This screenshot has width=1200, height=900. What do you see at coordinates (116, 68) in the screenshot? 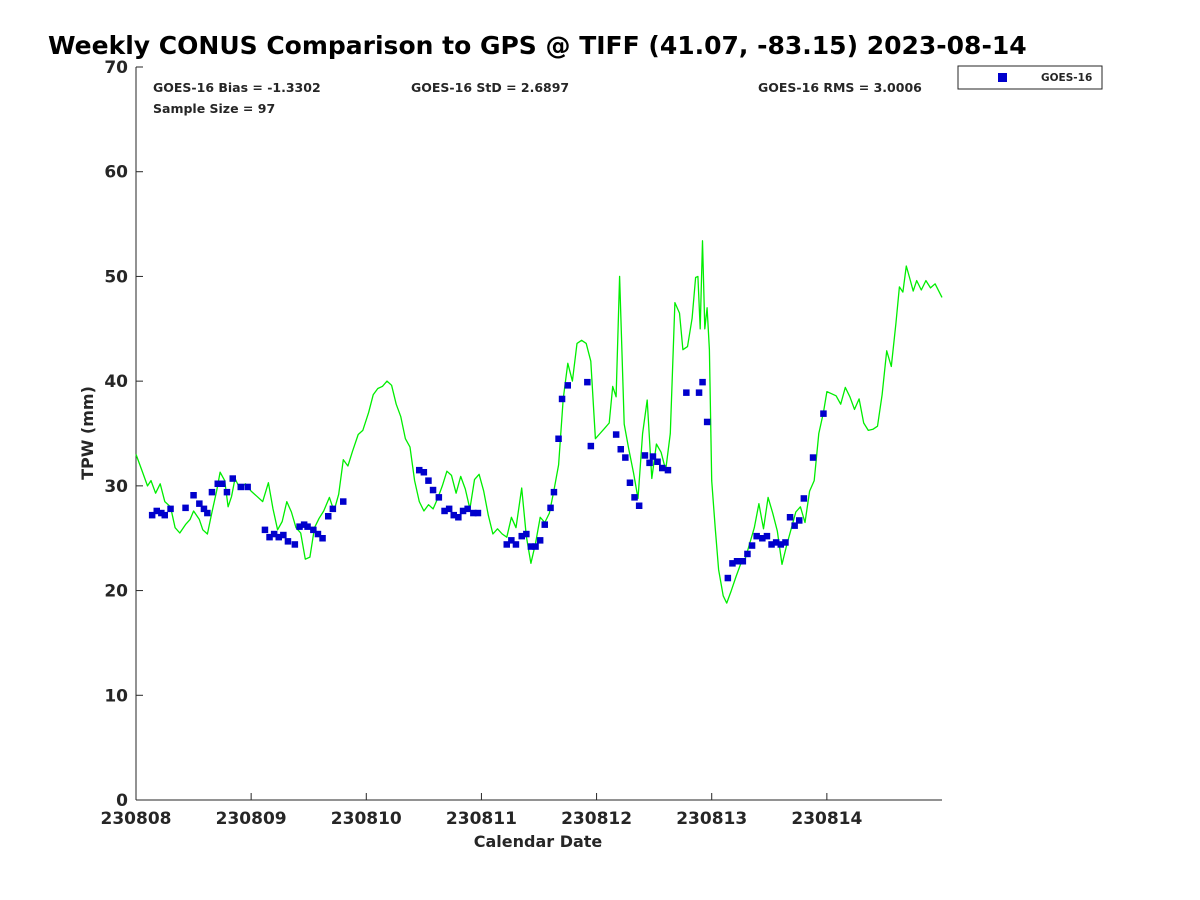
I see `y-tick-label: 70` at bounding box center [116, 68].